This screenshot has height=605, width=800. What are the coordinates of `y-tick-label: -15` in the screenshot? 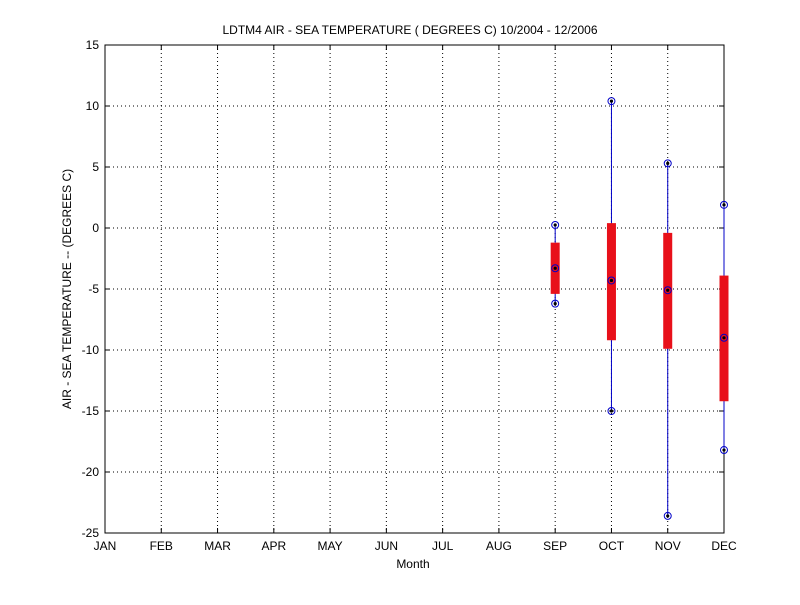 It's located at (91, 411).